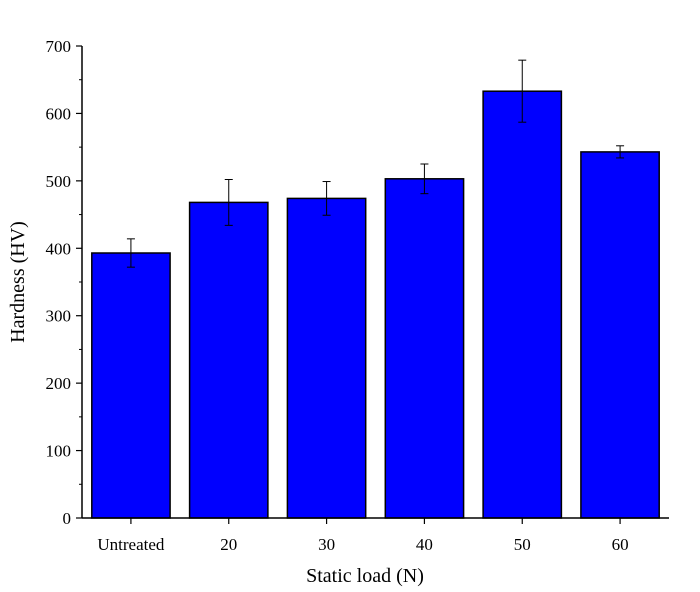 Image resolution: width=700 pixels, height=592 pixels. Describe the element at coordinates (620, 544) in the screenshot. I see `x-tick-label-5: 60` at that location.